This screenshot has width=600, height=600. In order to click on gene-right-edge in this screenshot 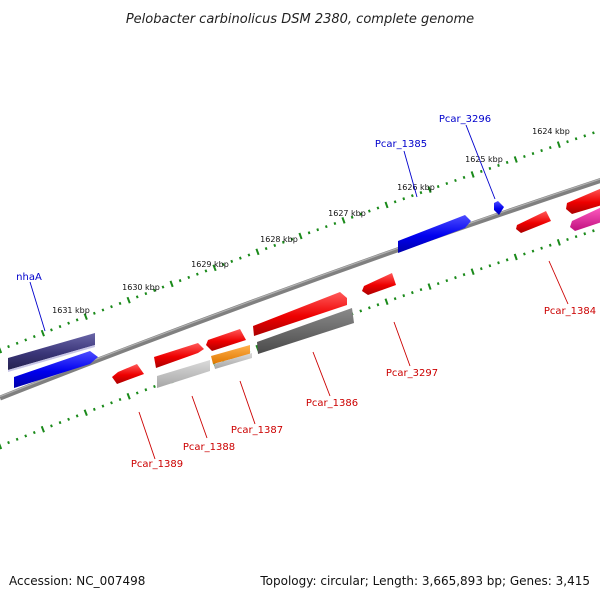, I will do `click(583, 201)`.